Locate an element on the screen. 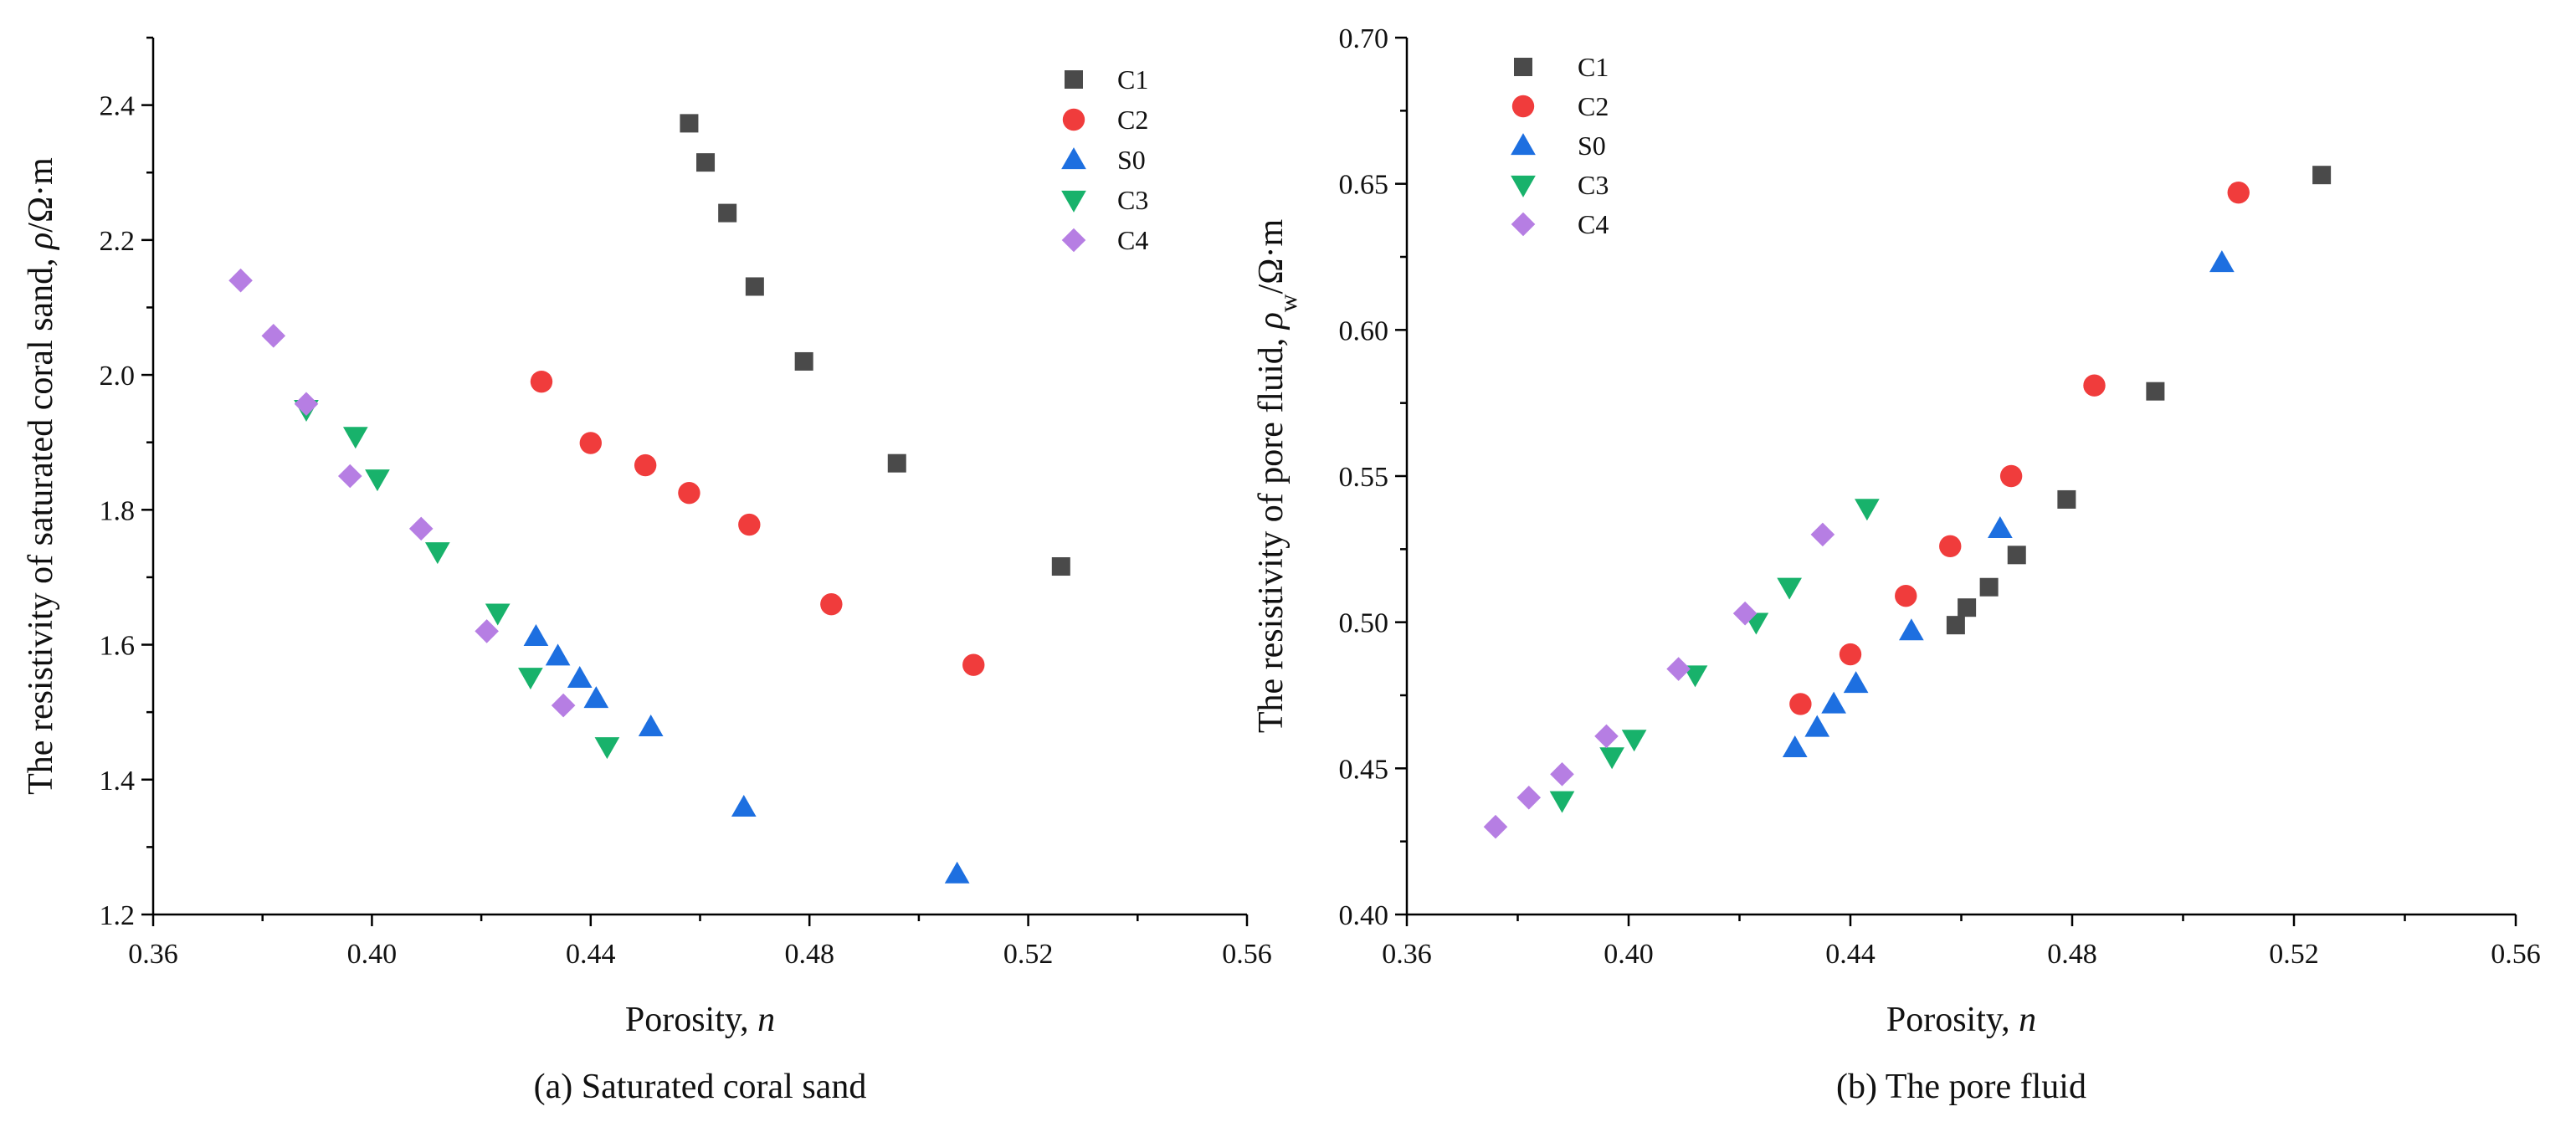  panel-caption: (b) The pore fluid is located at coordinates (1961, 1087).